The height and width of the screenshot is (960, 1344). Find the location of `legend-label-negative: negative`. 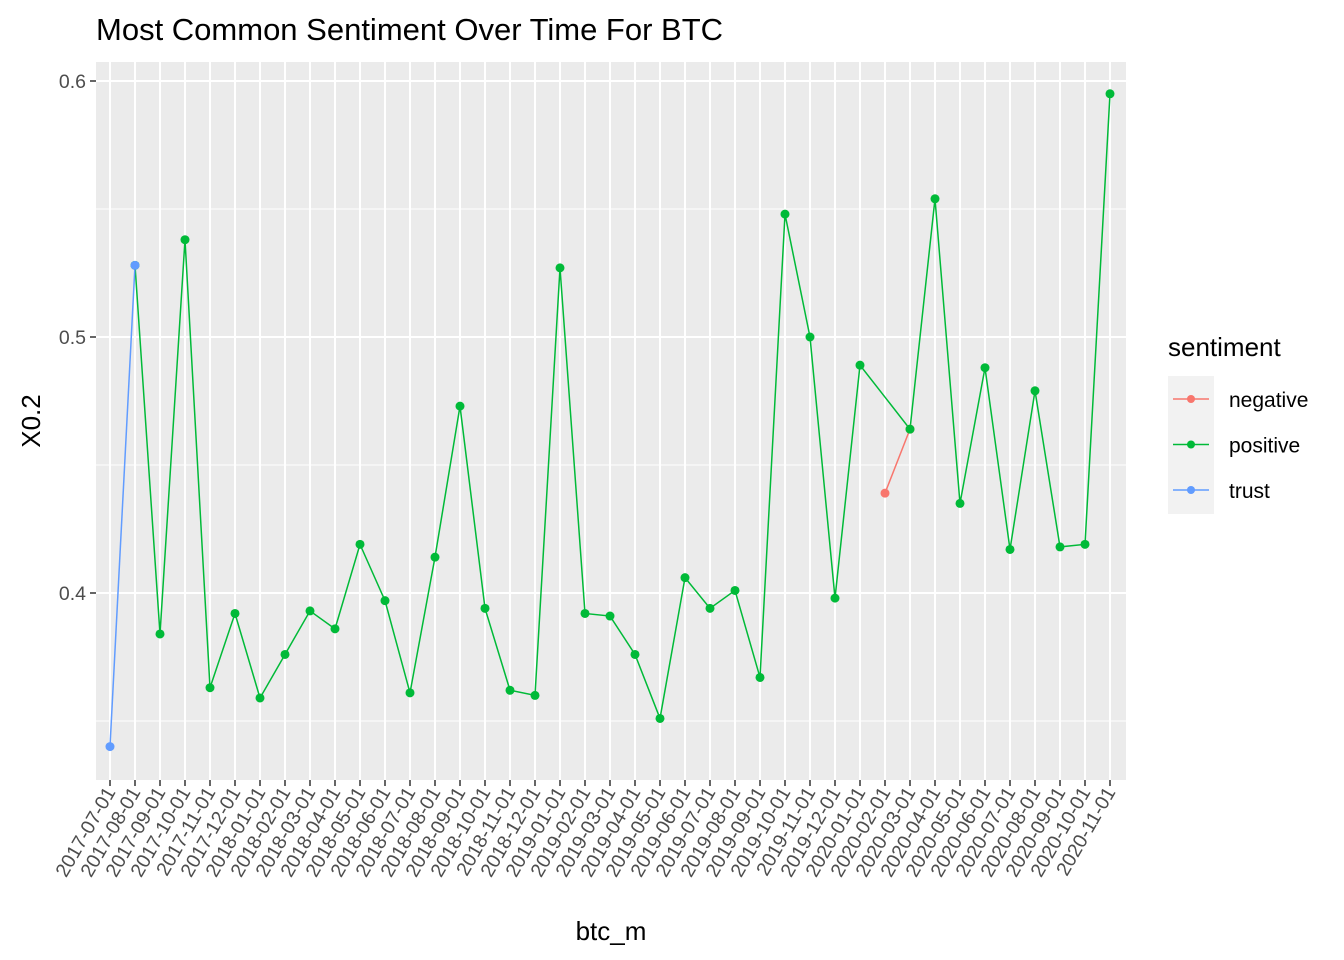

legend-label-negative: negative is located at coordinates (1268, 400).